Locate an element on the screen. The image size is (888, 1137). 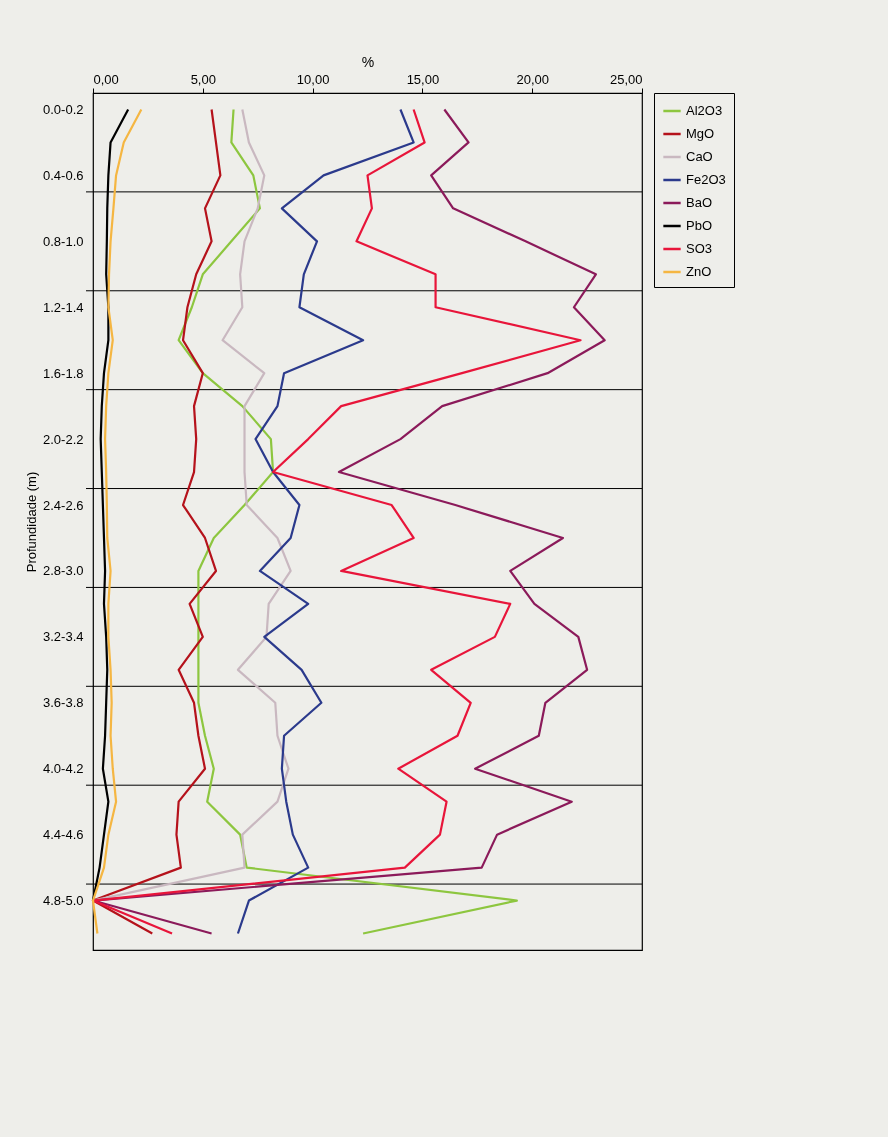
y-tick-label: 2.0-2.2 is located at coordinates (63, 439).